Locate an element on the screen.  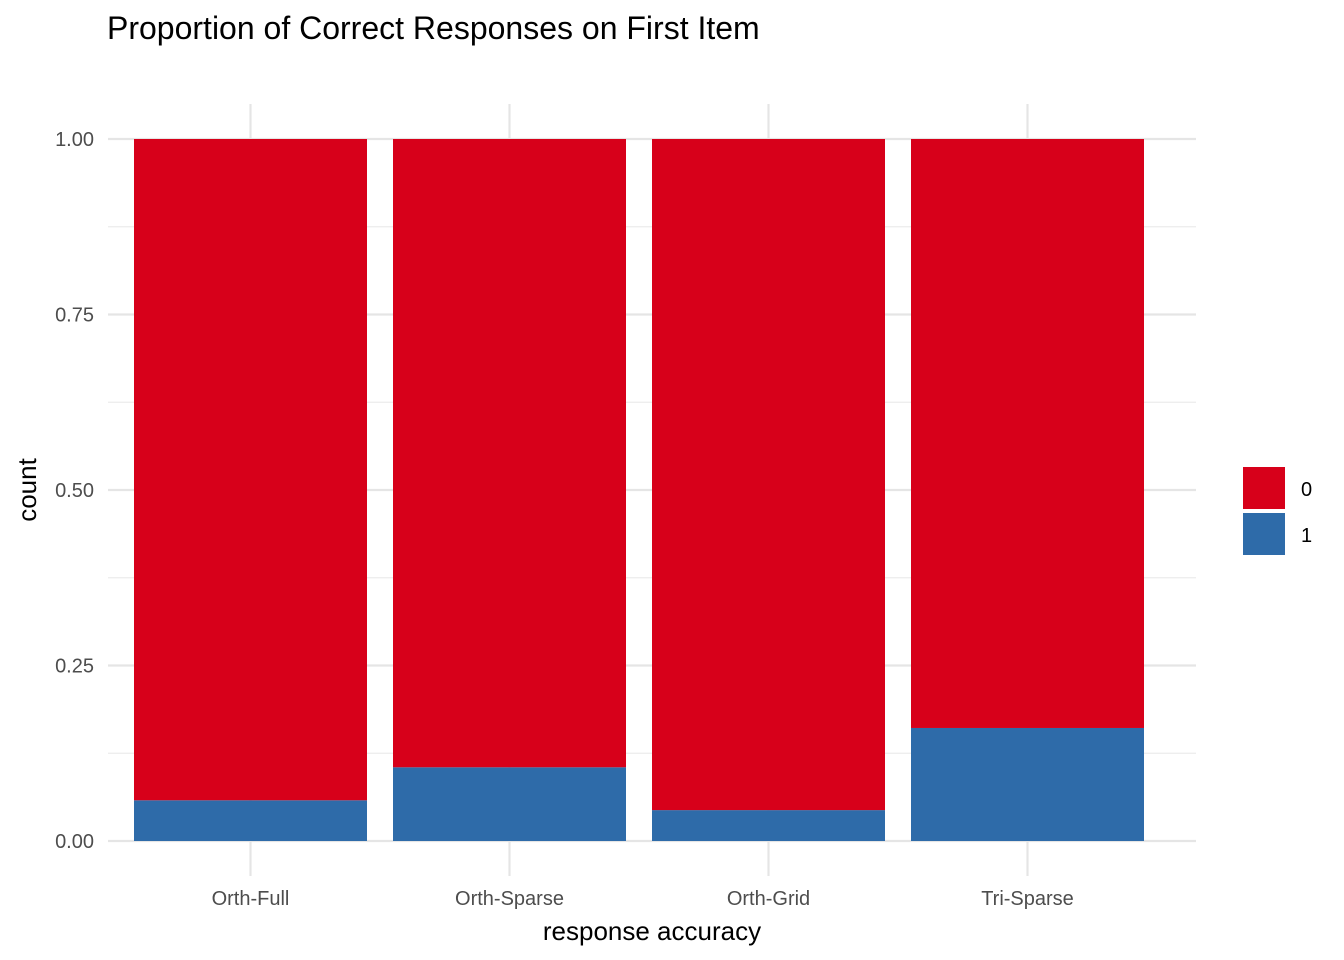
y-tick-label: 0.00 is located at coordinates (74, 842).